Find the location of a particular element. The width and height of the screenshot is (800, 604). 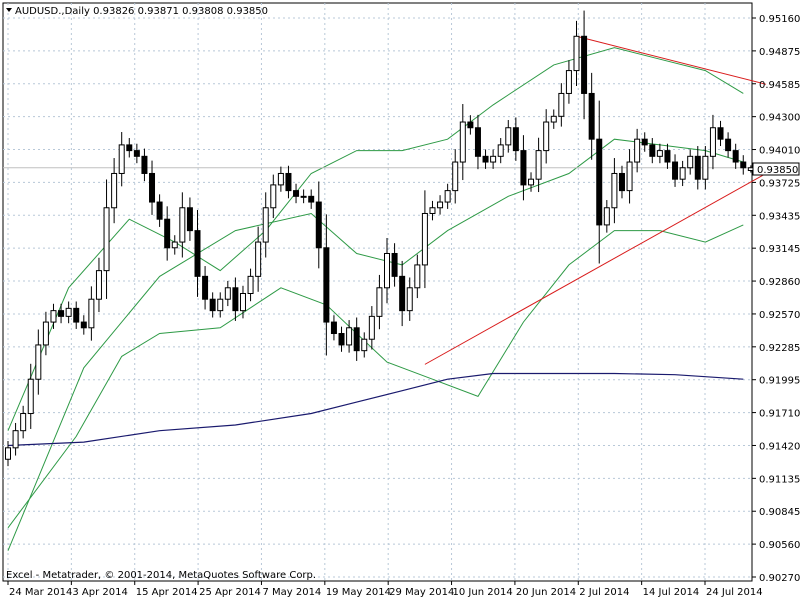

dropdown-arrow-icon is located at coordinates (9, 10).